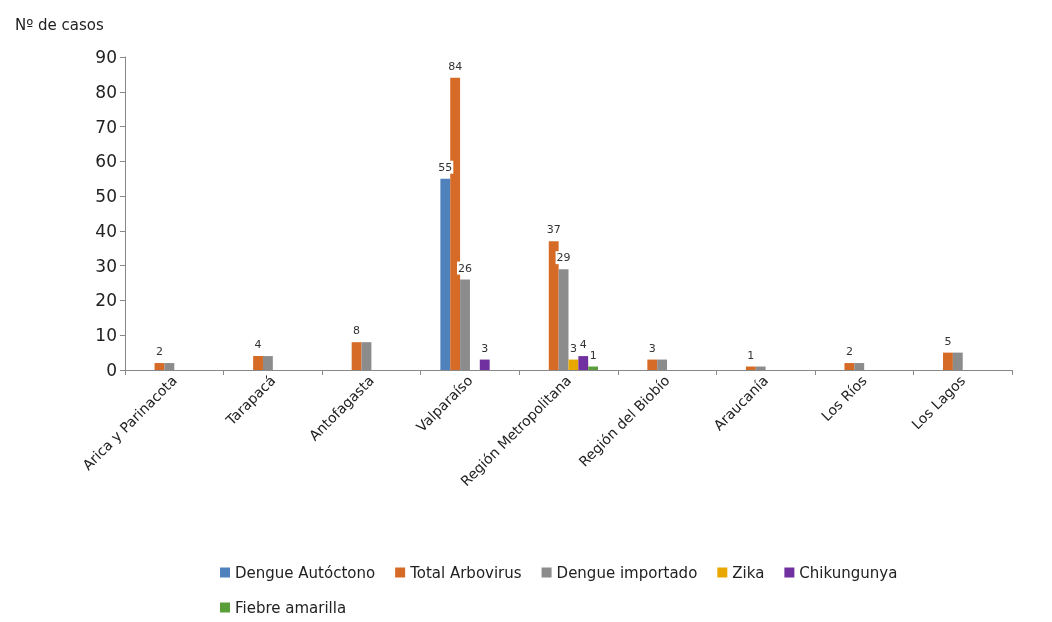 The image size is (1052, 622). Describe the element at coordinates (563, 258) in the screenshot. I see `data-label: 29` at that location.